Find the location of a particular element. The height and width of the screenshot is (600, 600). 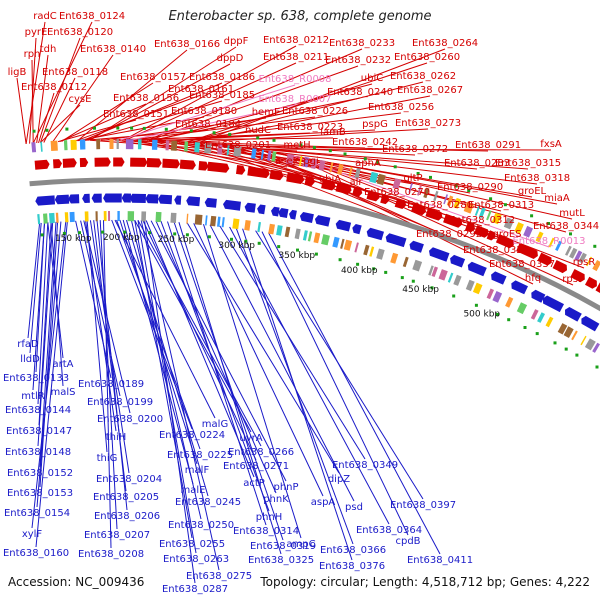

gene-label-forward: Ent638_0166 is located at coordinates (187, 44).